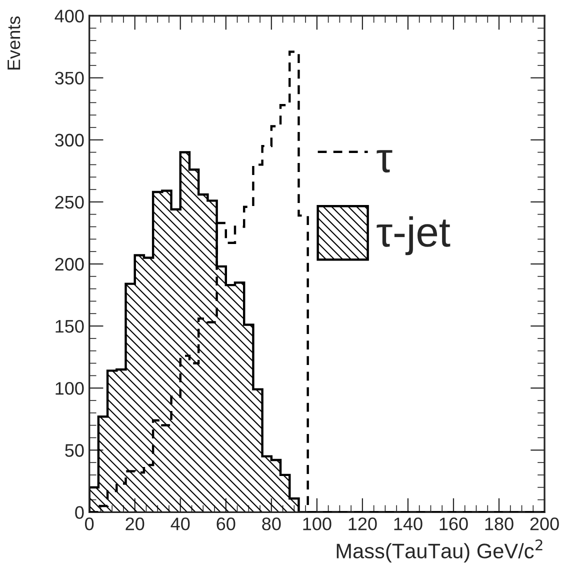 The height and width of the screenshot is (584, 569). Describe the element at coordinates (79, 512) in the screenshot. I see `y-tick-label: 0` at that location.